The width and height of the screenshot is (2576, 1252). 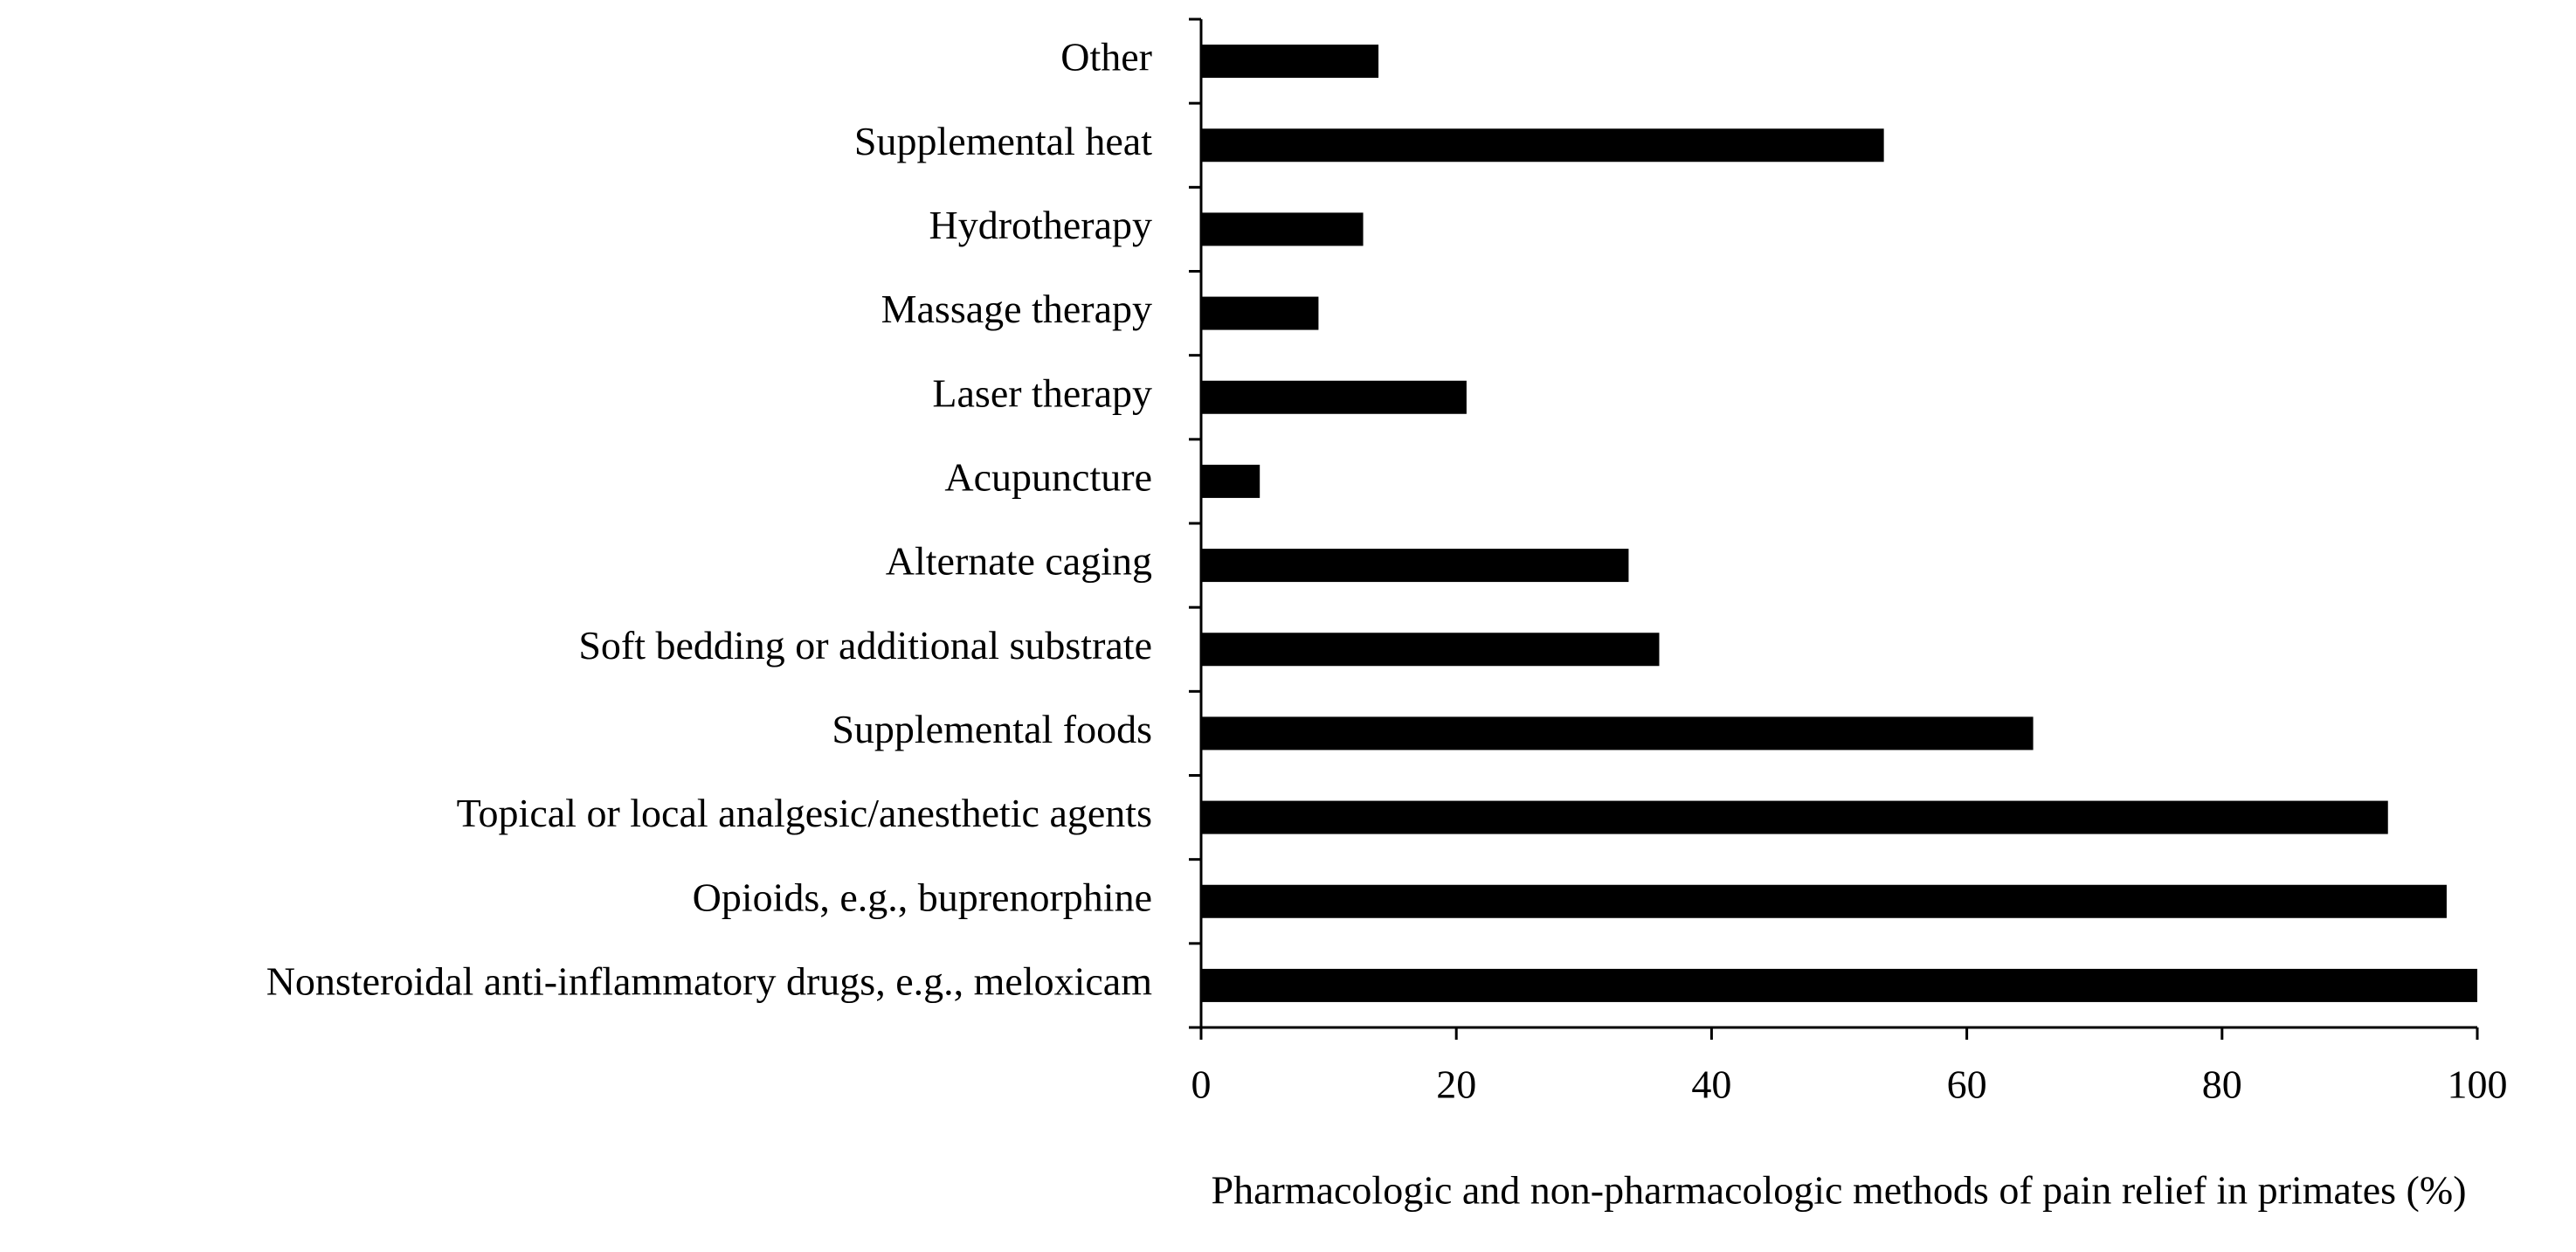 I want to click on y-tick-label: Alternate caging, so click(x=1019, y=561).